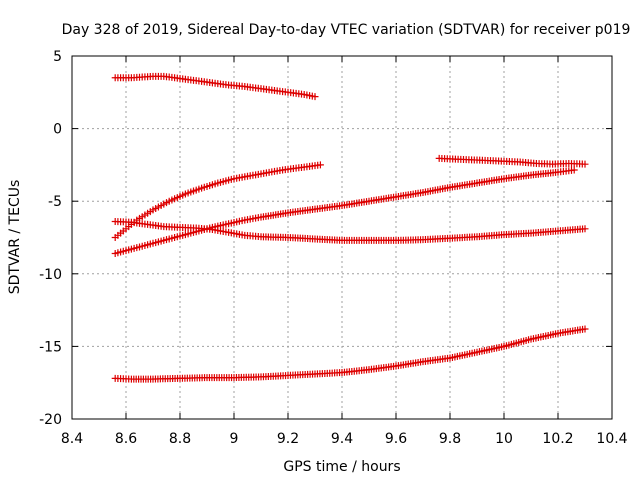 The width and height of the screenshot is (640, 480). What do you see at coordinates (126, 439) in the screenshot?
I see `x-tick-label: 8.6` at bounding box center [126, 439].